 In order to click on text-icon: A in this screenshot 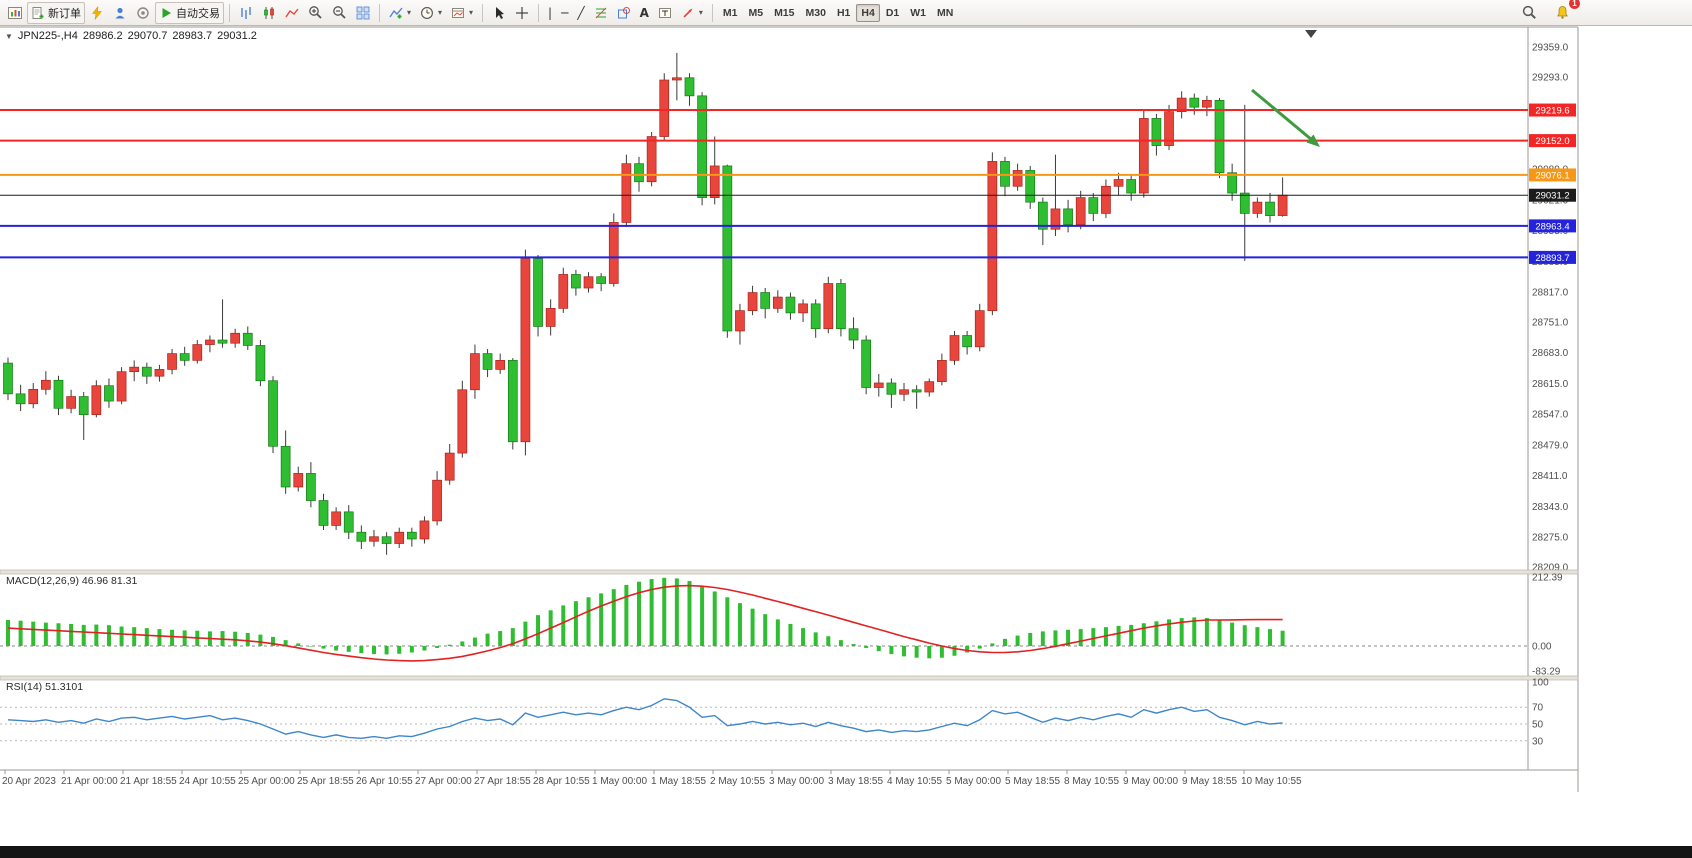, I will do `click(644, 12)`.